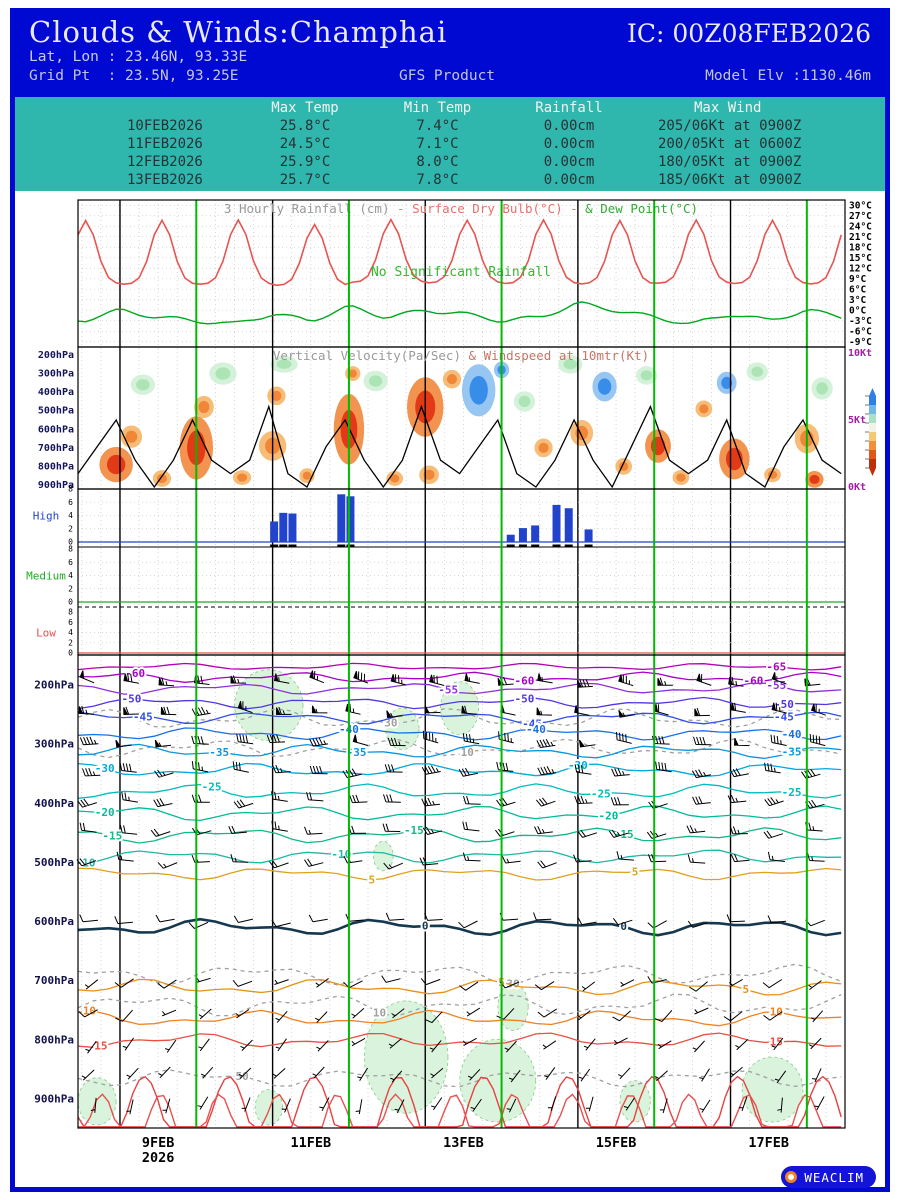 This screenshot has height=1200, width=900. What do you see at coordinates (857, 300) in the screenshot?
I see `temp-axis-label: 3°C` at bounding box center [857, 300].